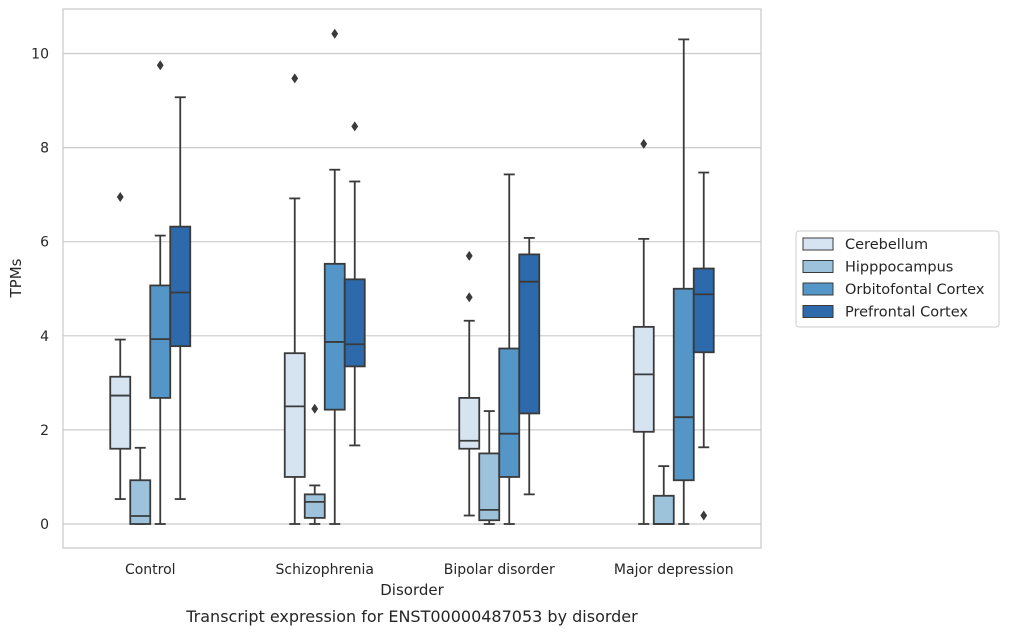 This screenshot has height=634, width=1009. What do you see at coordinates (44, 149) in the screenshot?
I see `y-tick-label: 8` at bounding box center [44, 149].